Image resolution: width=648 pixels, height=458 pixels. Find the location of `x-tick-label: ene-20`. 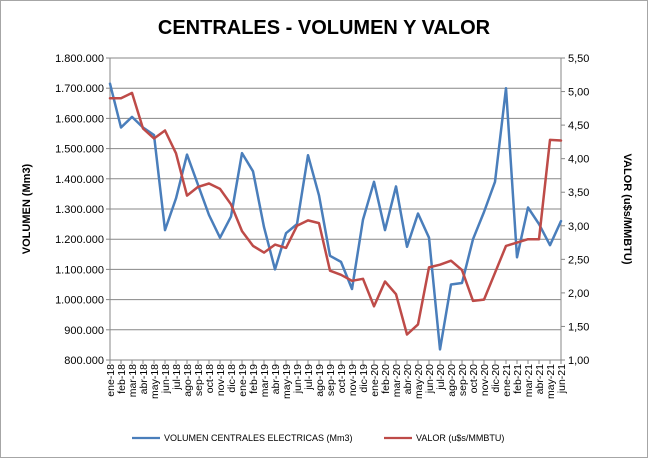

x-tick-label: ene-20 is located at coordinates (375, 380).